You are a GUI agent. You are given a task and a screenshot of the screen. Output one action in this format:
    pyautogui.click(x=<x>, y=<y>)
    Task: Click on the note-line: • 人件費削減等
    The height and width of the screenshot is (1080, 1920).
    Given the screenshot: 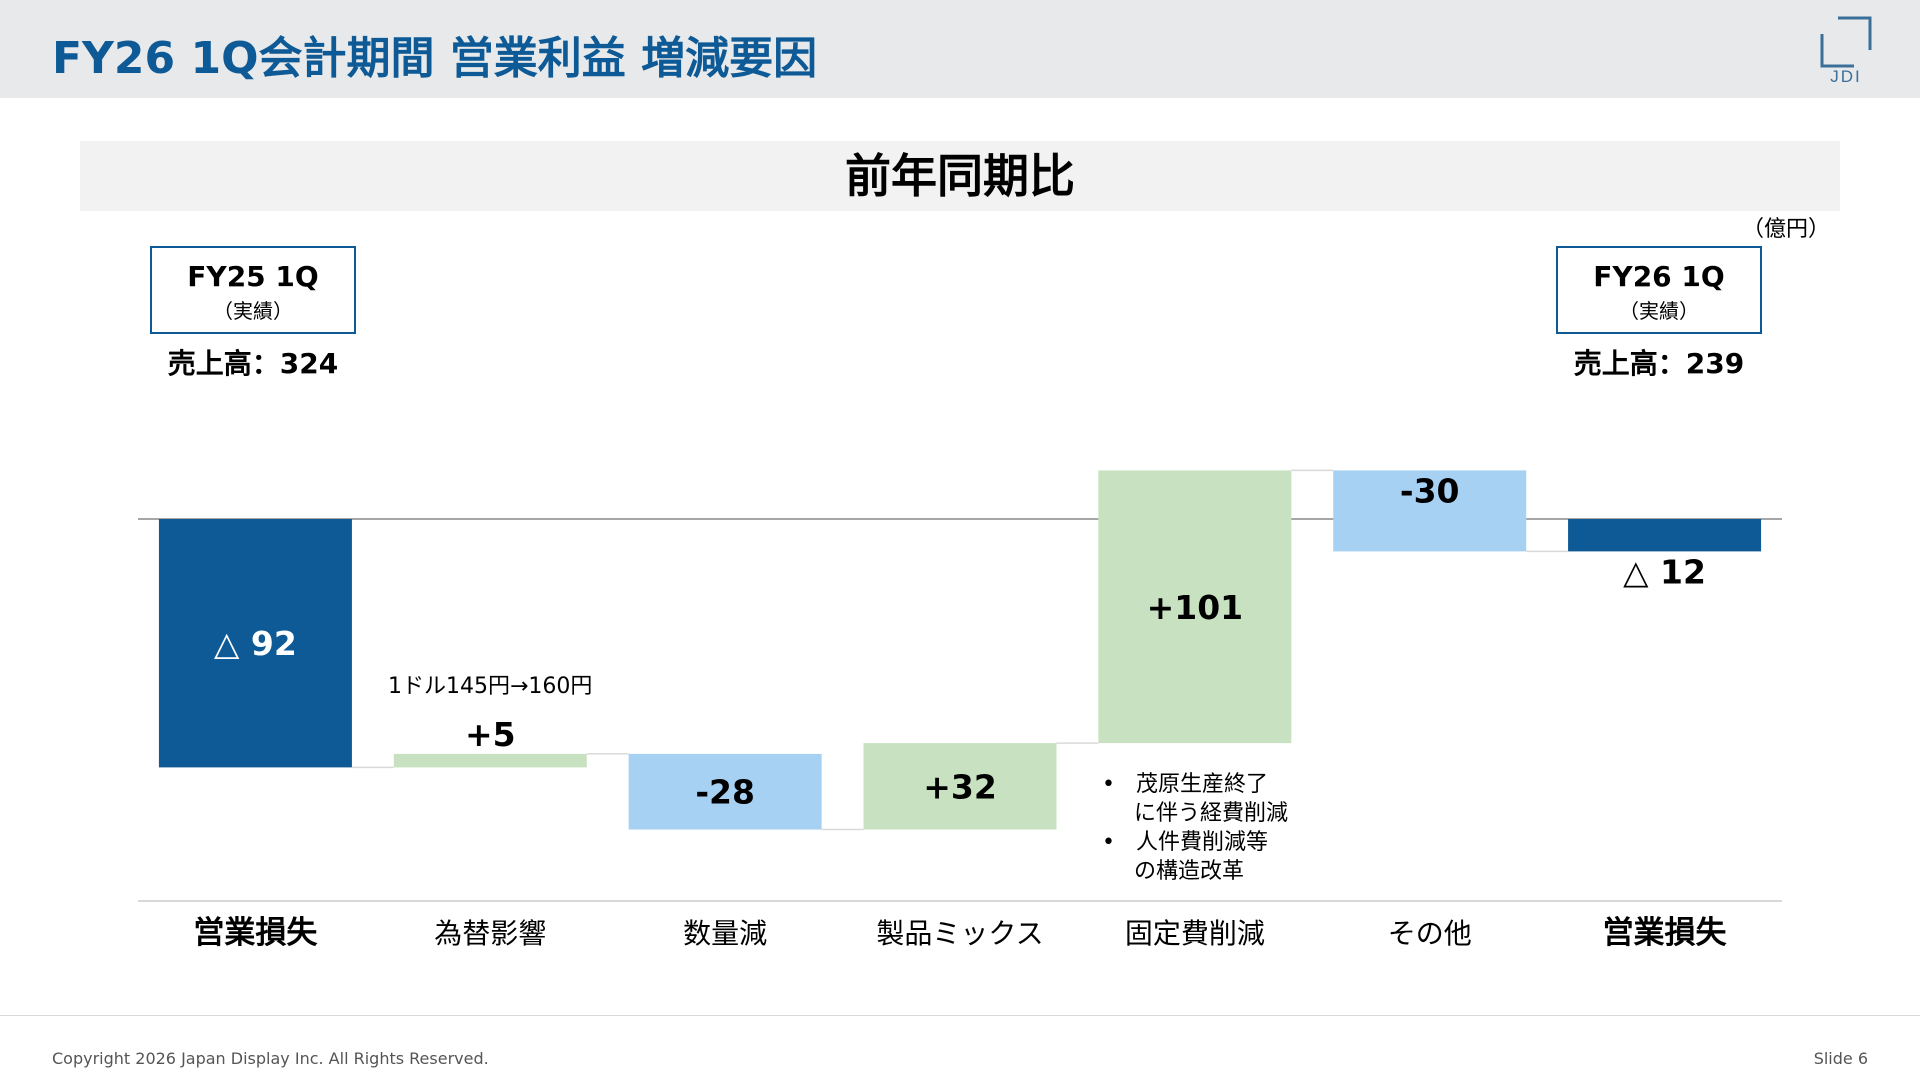 What is the action you would take?
    pyautogui.click(x=1185, y=842)
    